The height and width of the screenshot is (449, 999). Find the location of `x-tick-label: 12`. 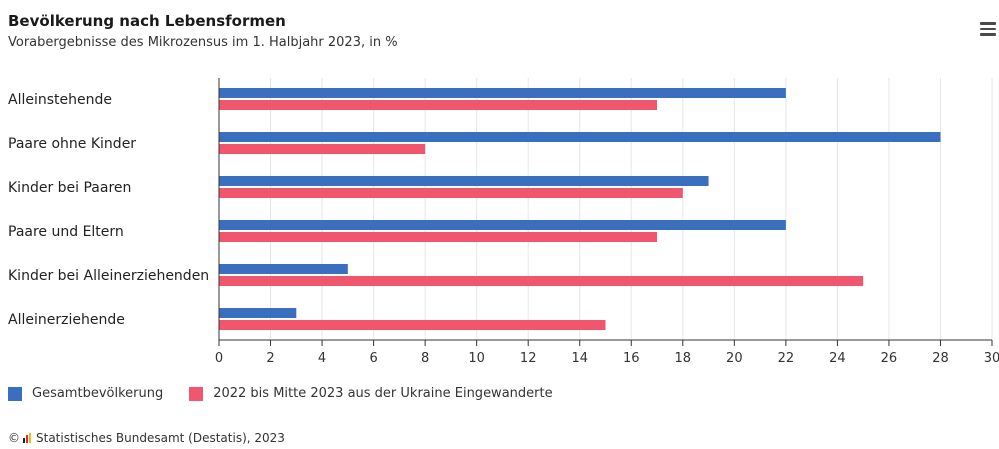

x-tick-label: 12 is located at coordinates (528, 358).